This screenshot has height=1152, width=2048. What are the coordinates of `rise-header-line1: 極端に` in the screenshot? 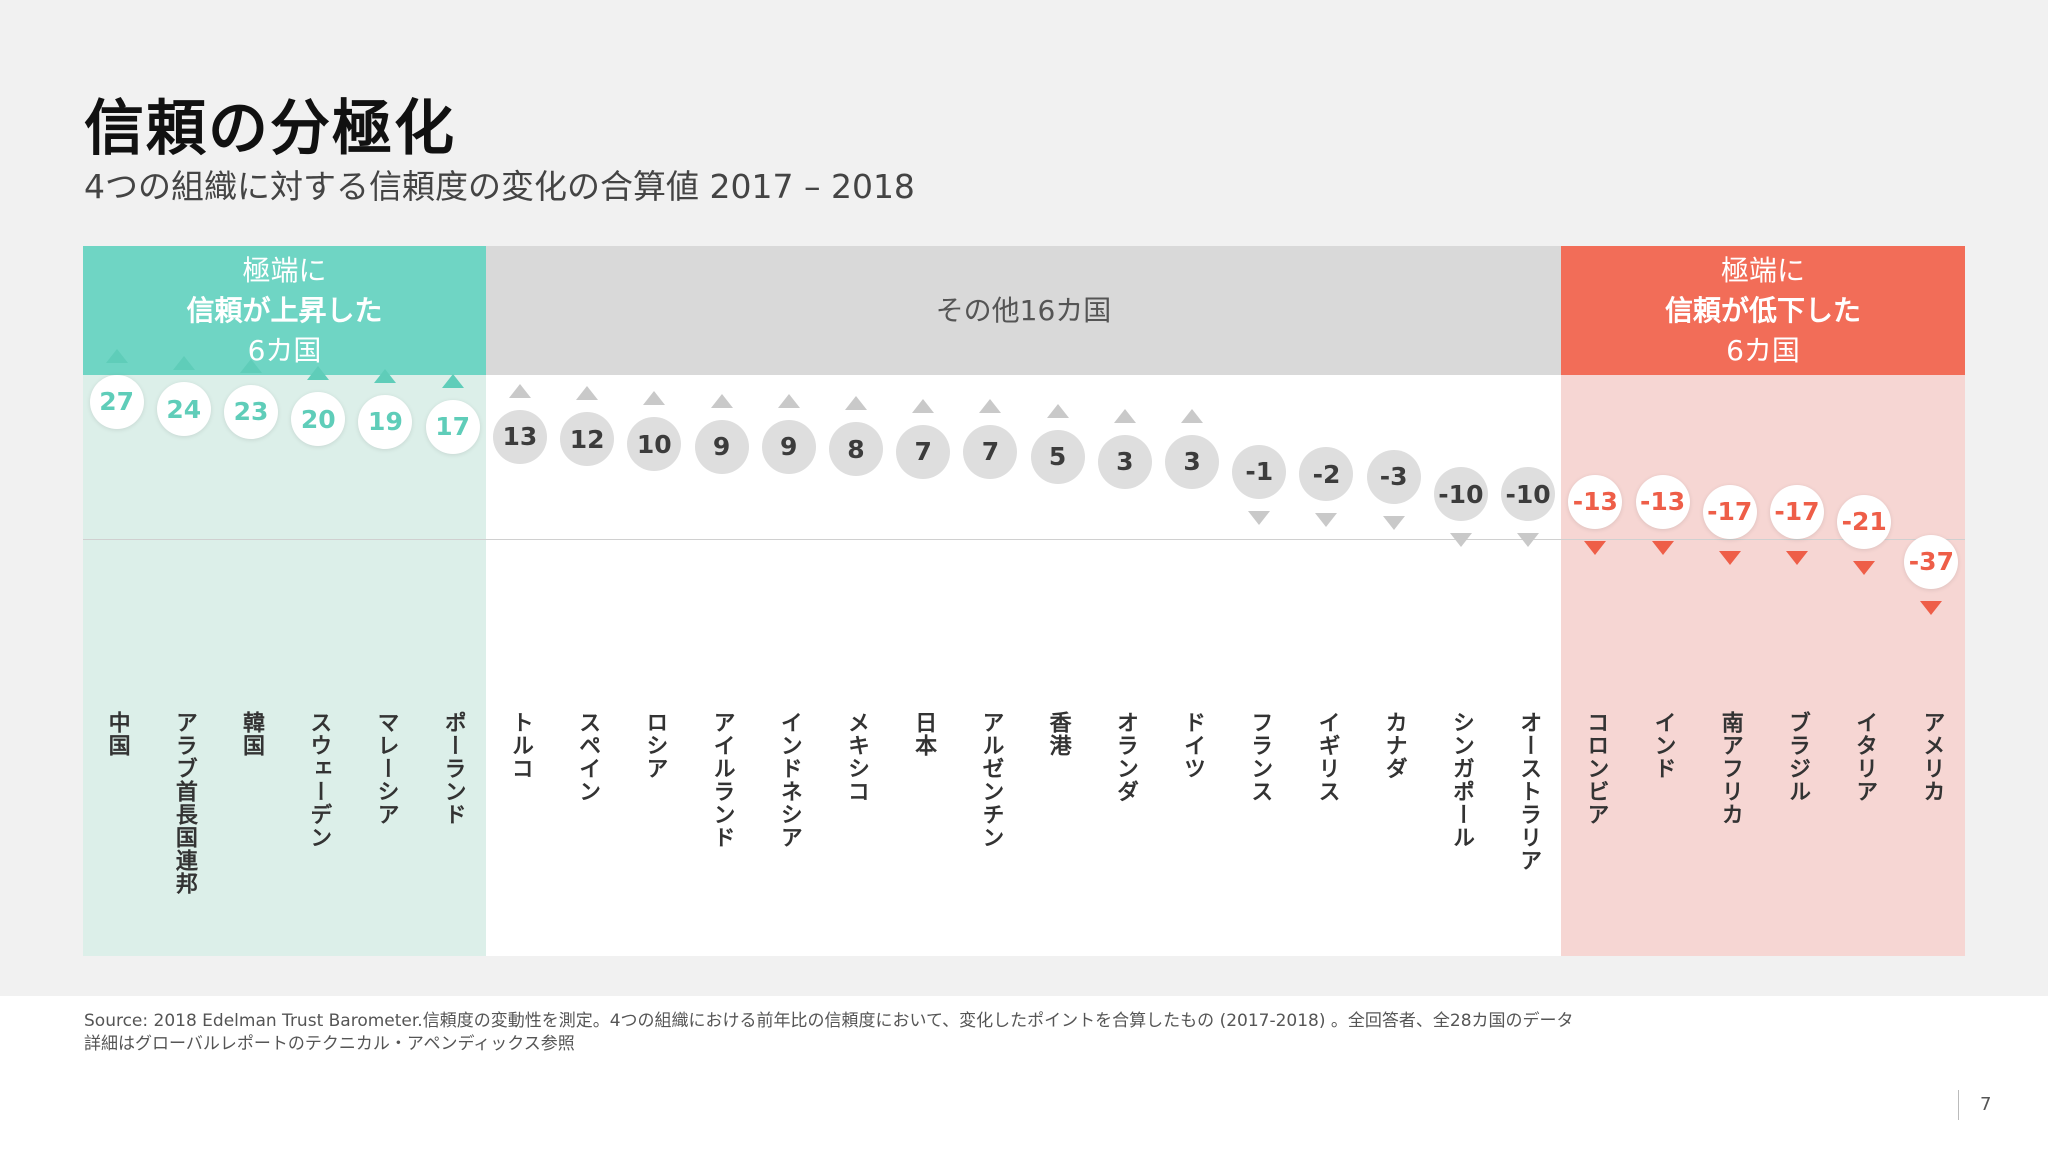 It's located at (284, 270).